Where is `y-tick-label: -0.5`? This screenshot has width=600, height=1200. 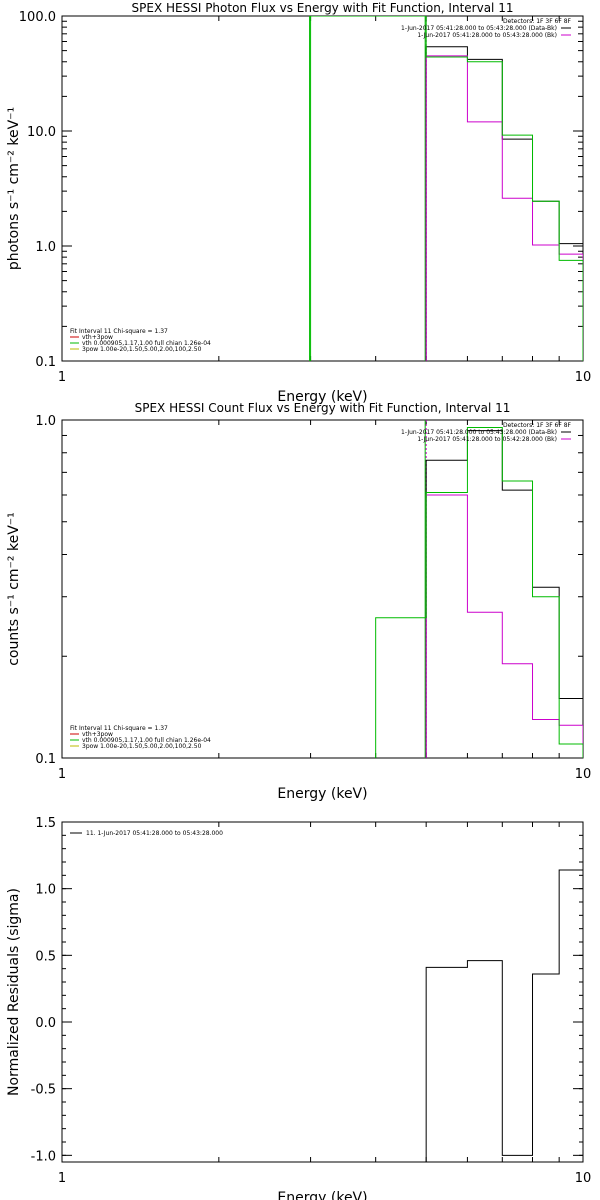
y-tick-label: -0.5 is located at coordinates (43, 1090).